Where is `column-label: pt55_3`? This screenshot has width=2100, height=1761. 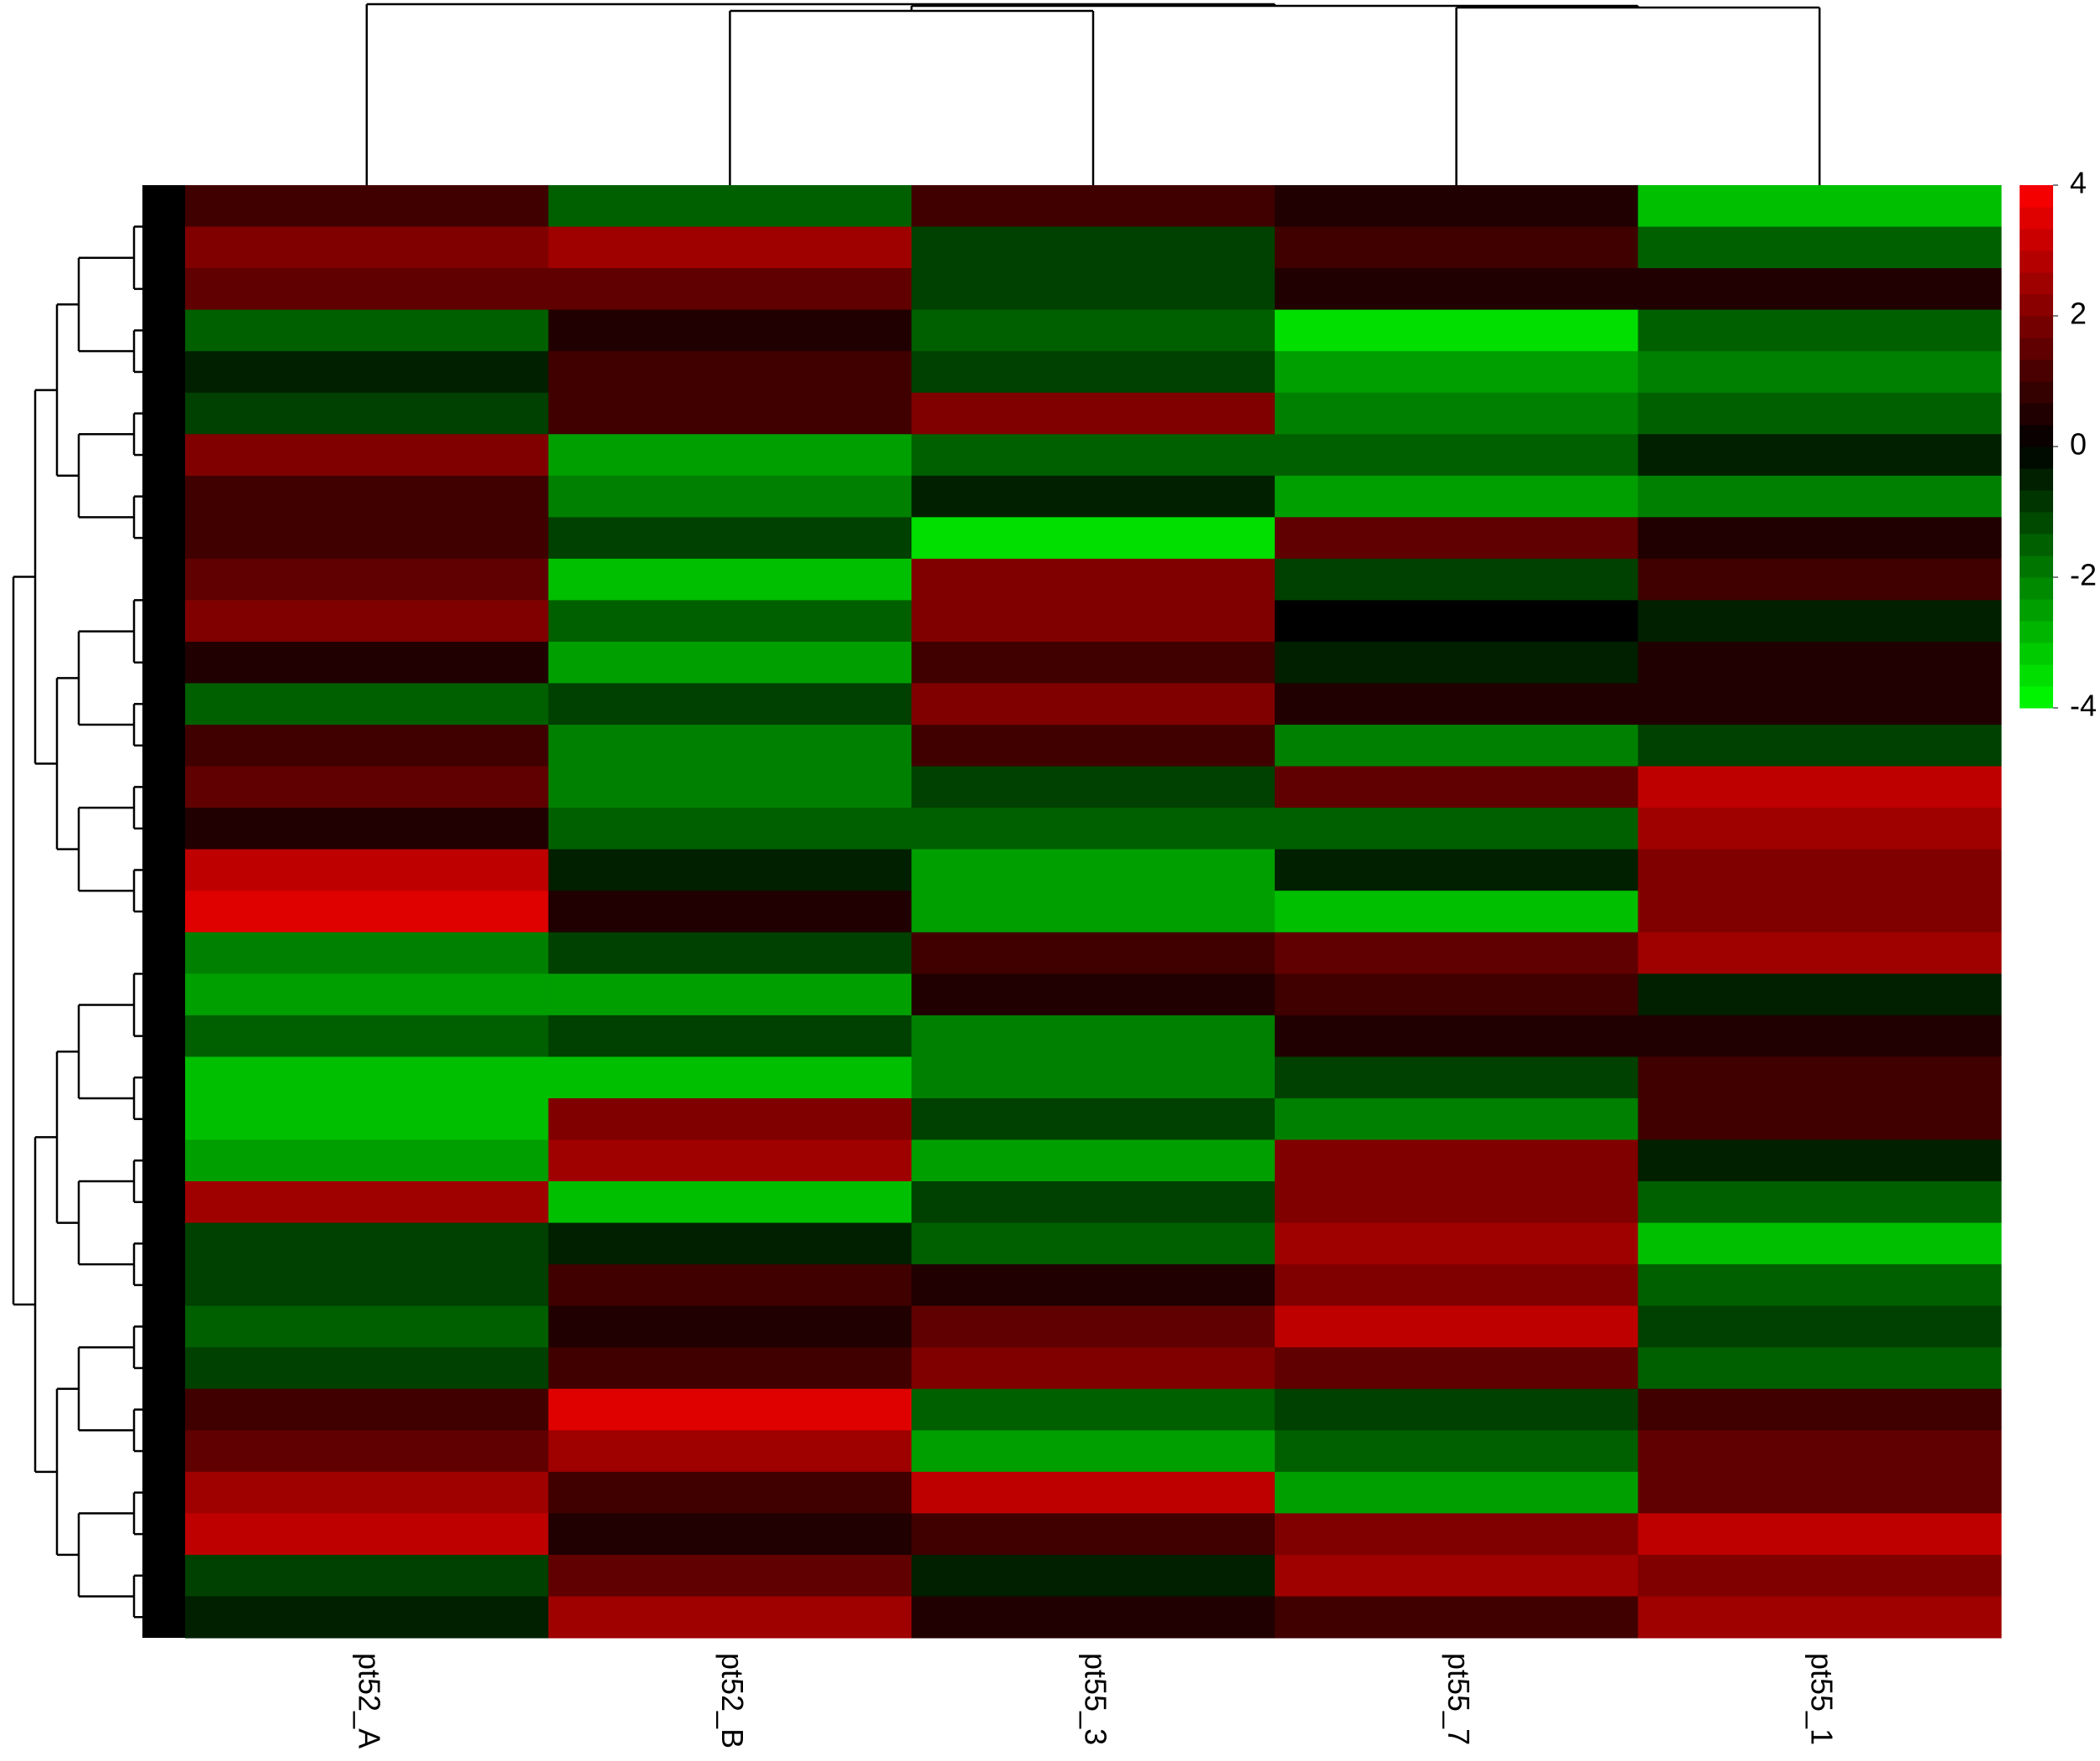
column-label: pt55_3 is located at coordinates (1095, 1699).